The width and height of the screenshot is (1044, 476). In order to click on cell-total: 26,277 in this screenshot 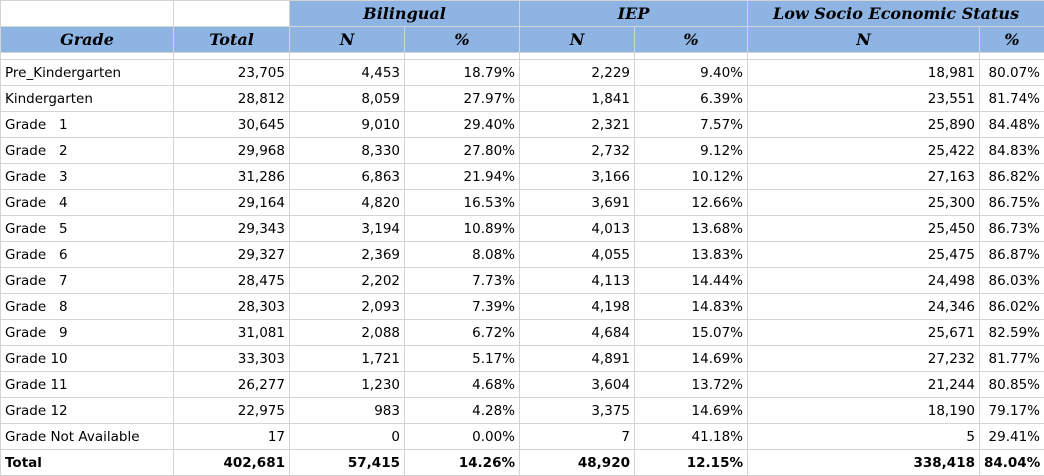, I will do `click(232, 385)`.